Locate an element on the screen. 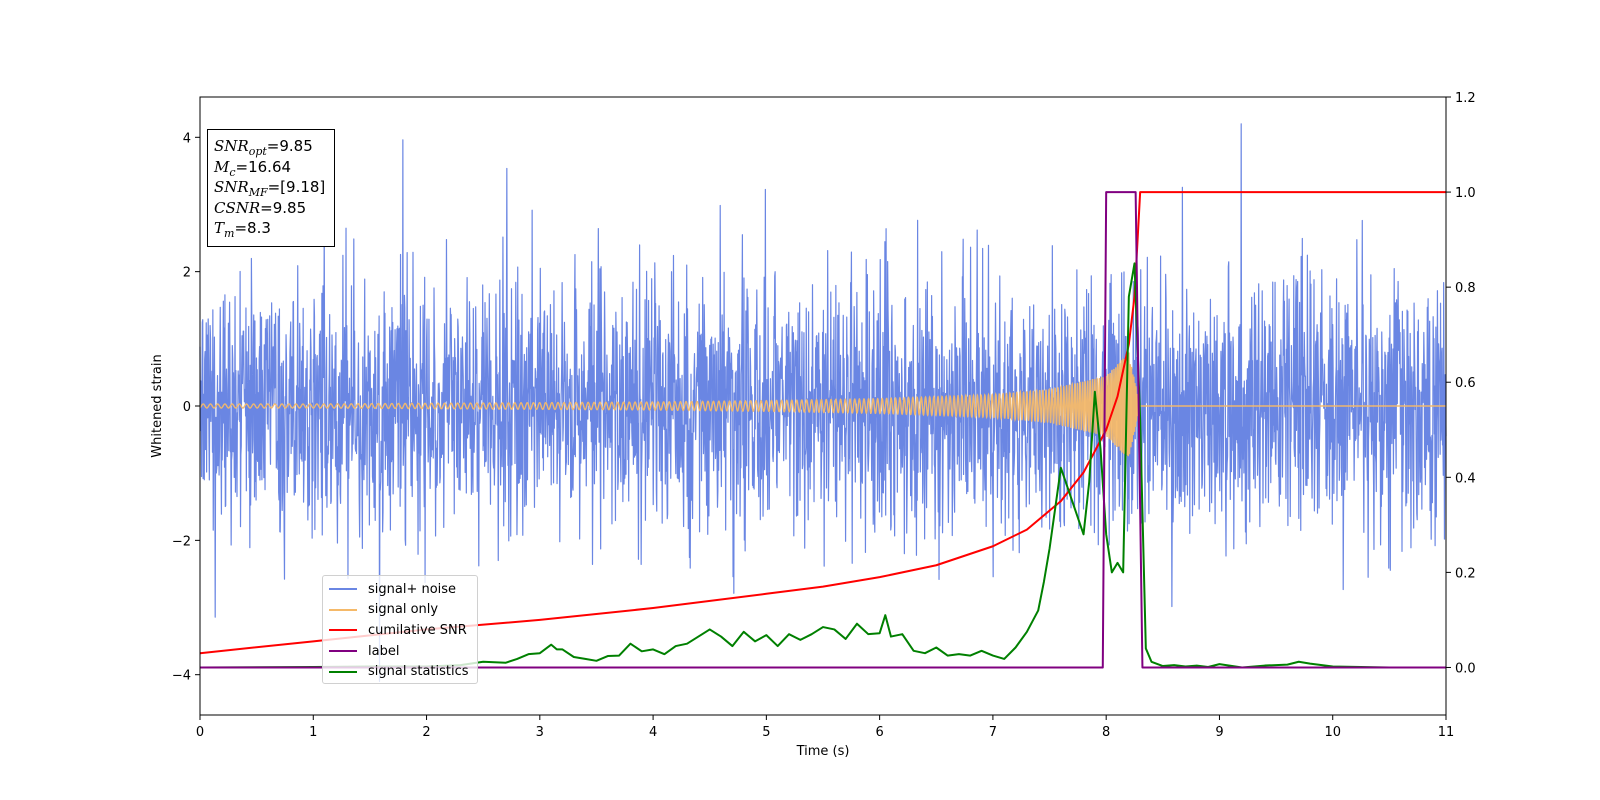  x-tick-label: 10 is located at coordinates (1332, 732).